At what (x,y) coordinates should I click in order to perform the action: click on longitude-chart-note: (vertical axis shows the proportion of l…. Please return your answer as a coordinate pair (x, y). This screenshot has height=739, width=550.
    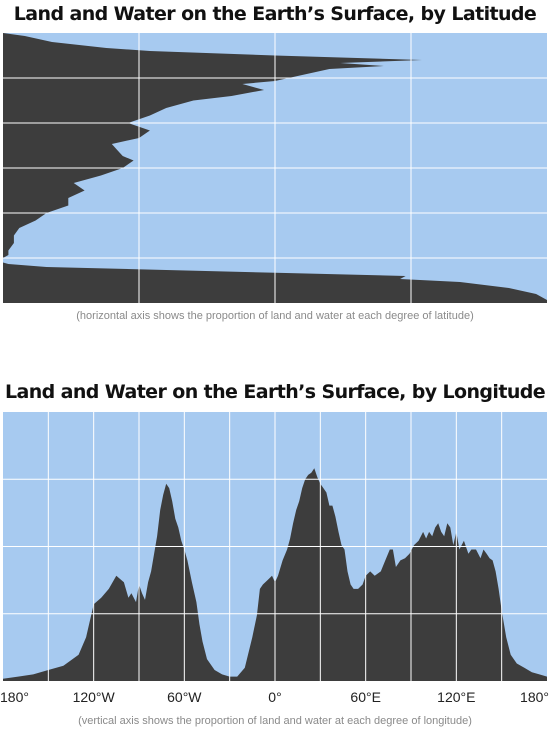
    Looking at the image, I should click on (275, 721).